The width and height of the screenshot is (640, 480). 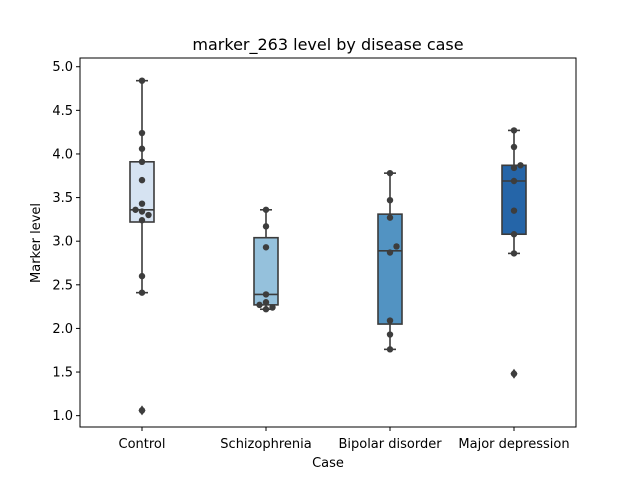 What do you see at coordinates (62, 242) in the screenshot?
I see `y-tick-label: 3.0` at bounding box center [62, 242].